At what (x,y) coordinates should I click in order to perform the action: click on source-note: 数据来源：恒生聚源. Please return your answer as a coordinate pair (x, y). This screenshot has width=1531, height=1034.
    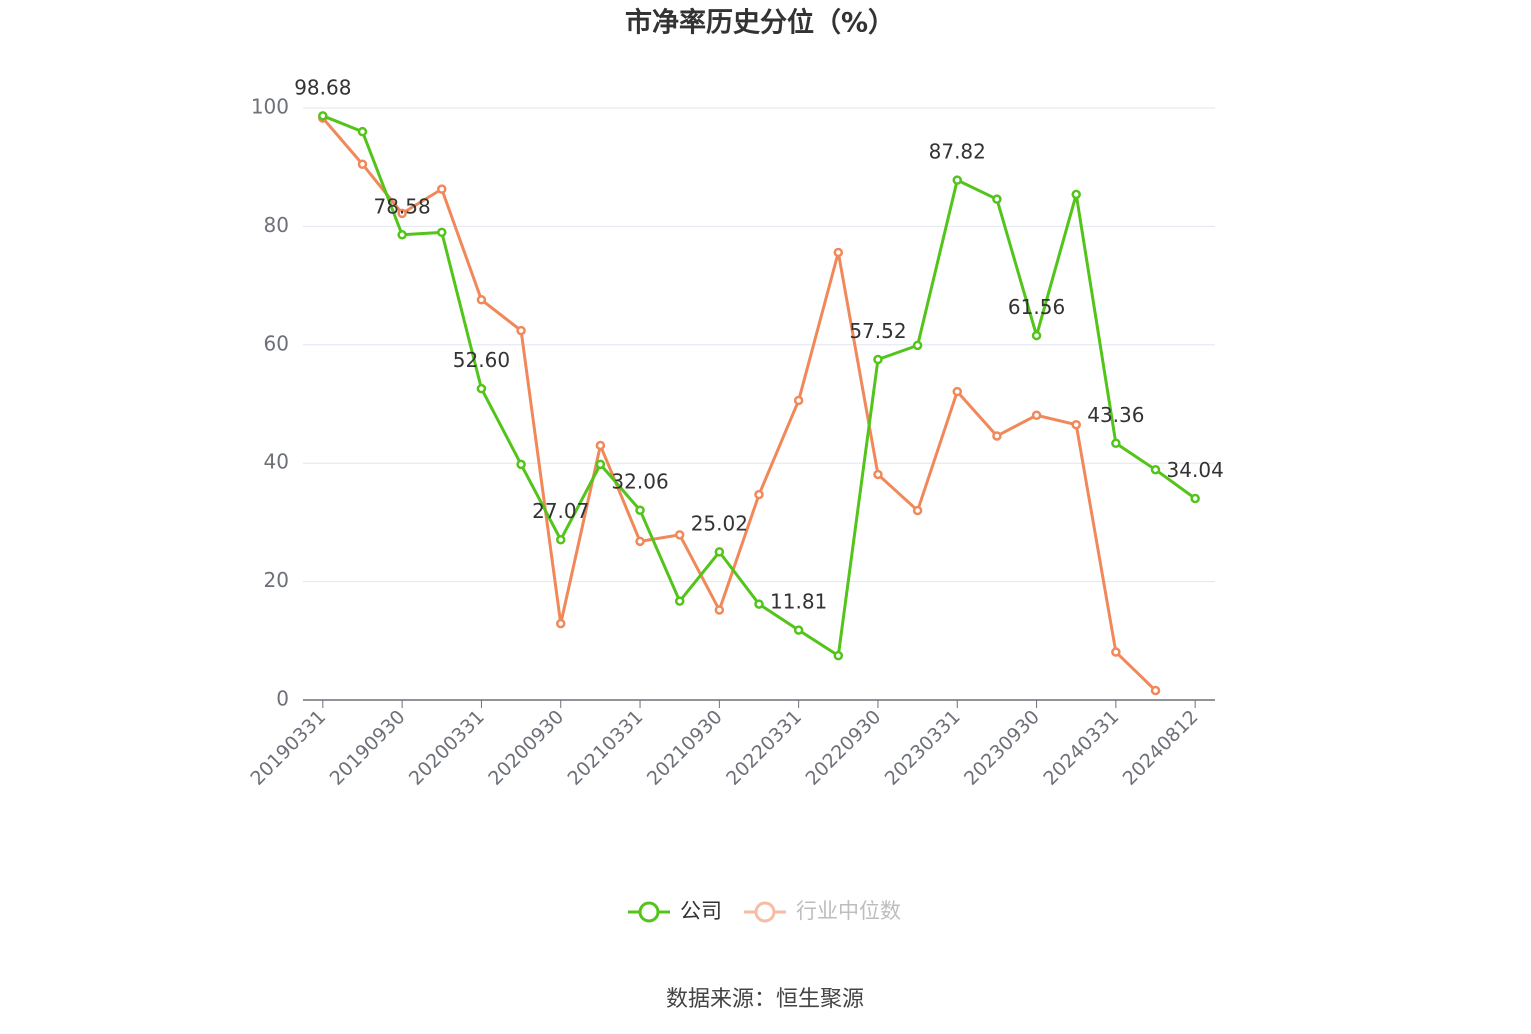
    Looking at the image, I should click on (765, 999).